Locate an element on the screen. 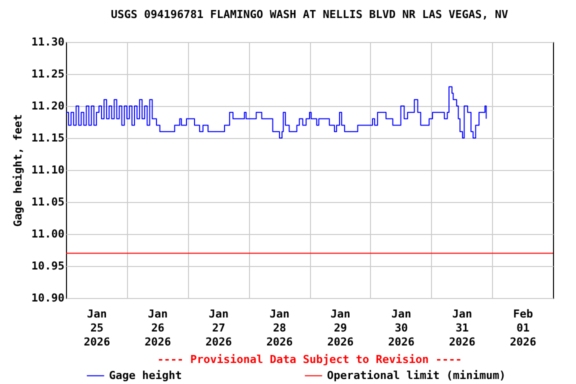 The image size is (576, 384). x-tick-label: Jan 29 2026 is located at coordinates (340, 328).